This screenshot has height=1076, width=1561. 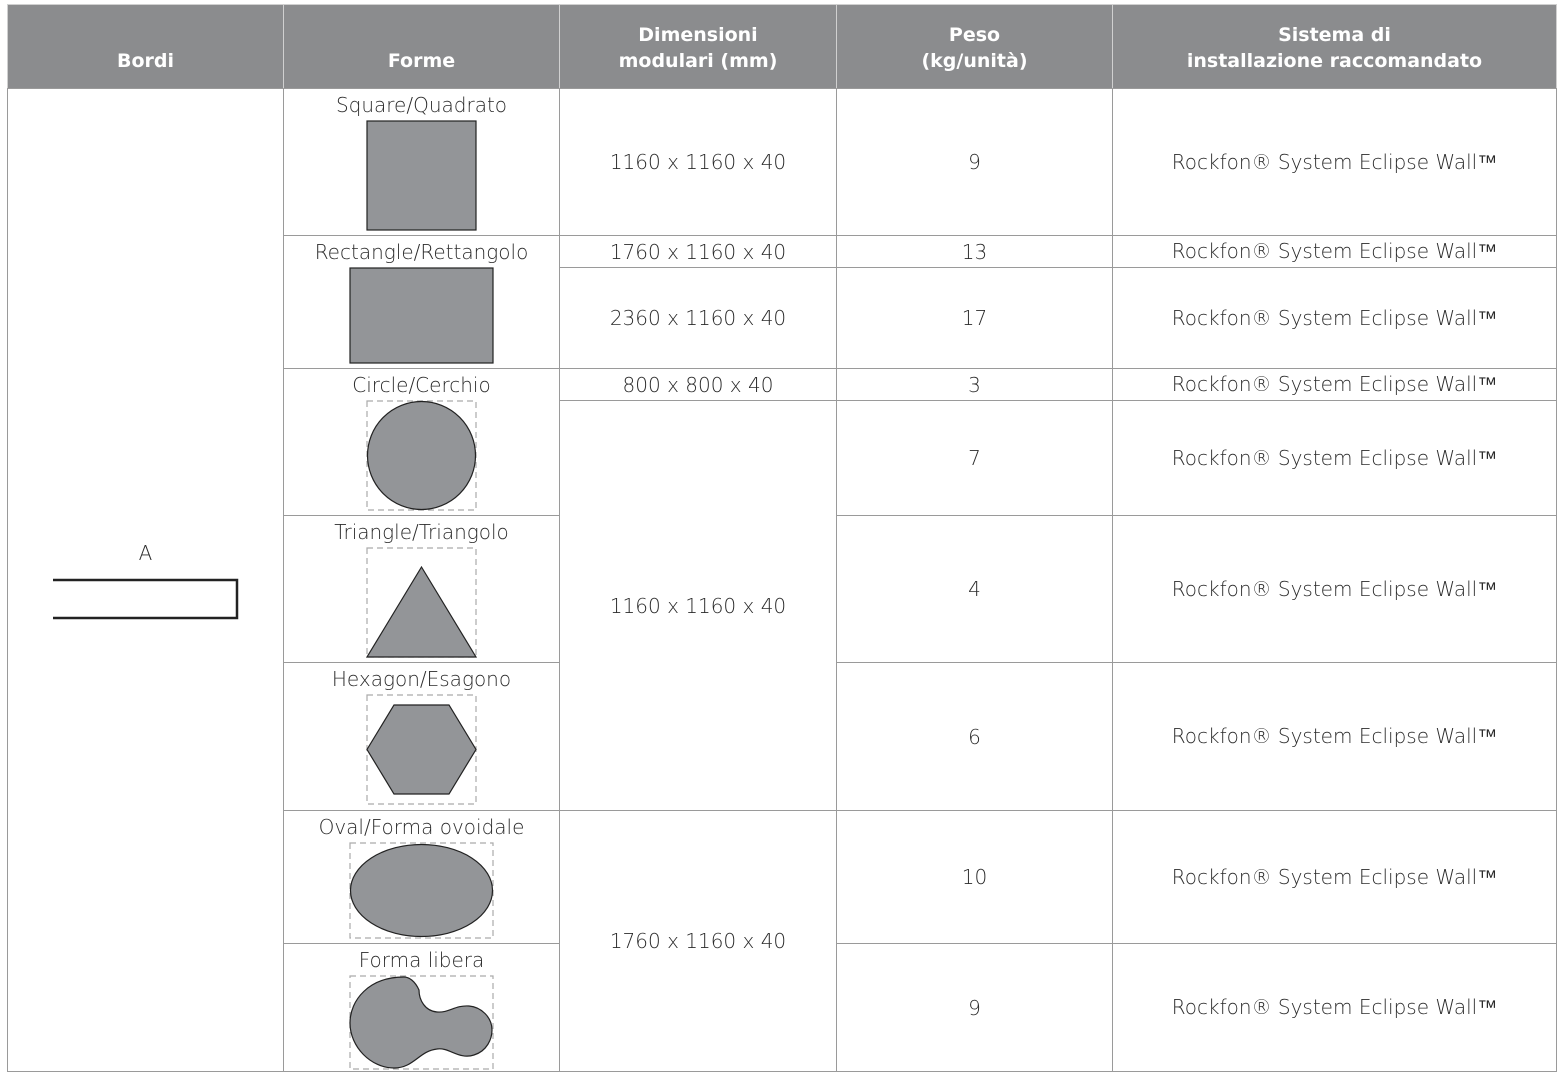 I want to click on shape-rectangle: Rectangle/Rettangolo, so click(x=421, y=302).